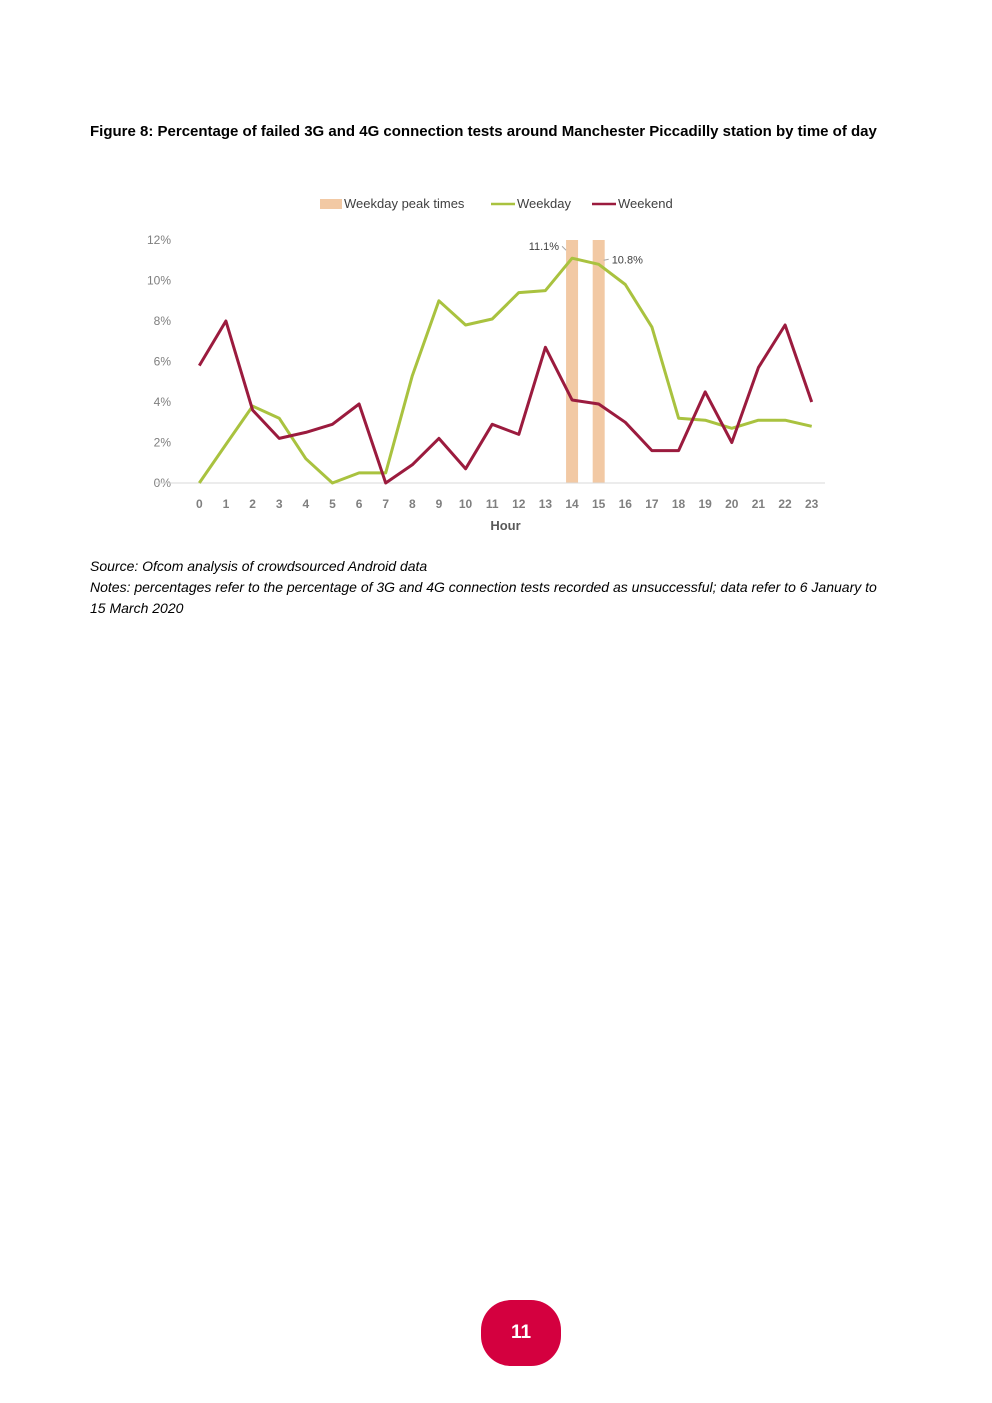 This screenshot has height=1403, width=992. What do you see at coordinates (163, 402) in the screenshot?
I see `y-tick-label: 4%` at bounding box center [163, 402].